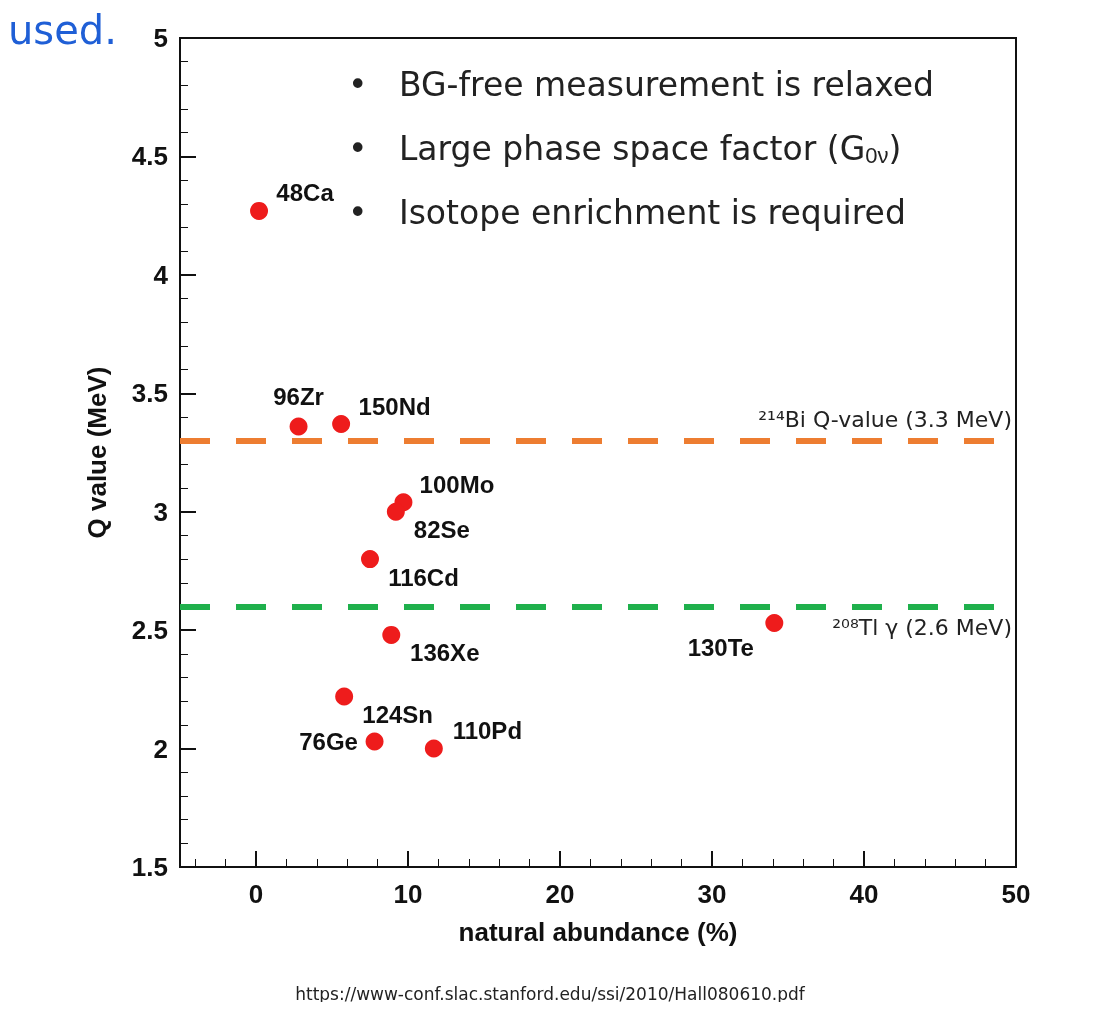 The image size is (1100, 1010). Describe the element at coordinates (712, 894) in the screenshot. I see `x-tick-label: 30` at that location.